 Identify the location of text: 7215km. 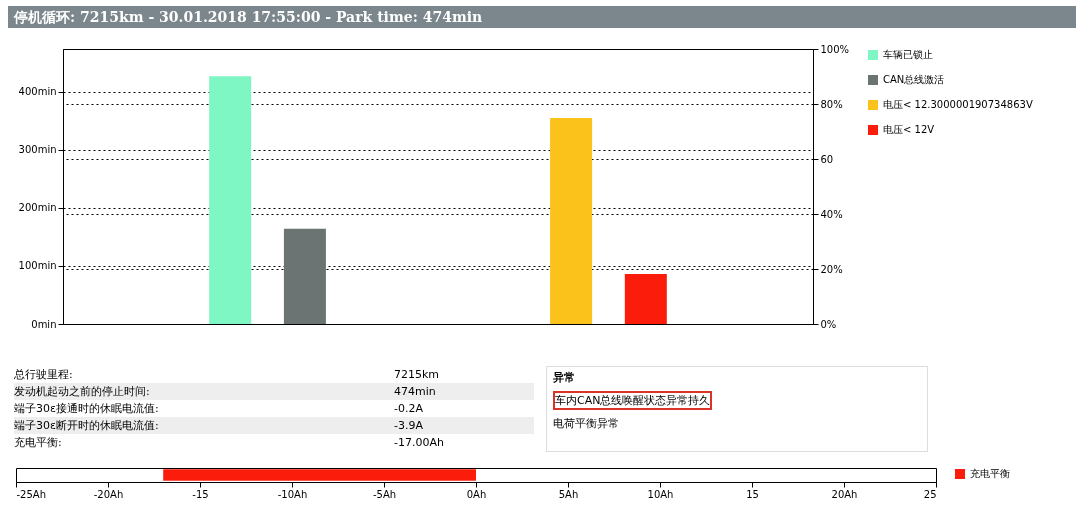
(417, 375).